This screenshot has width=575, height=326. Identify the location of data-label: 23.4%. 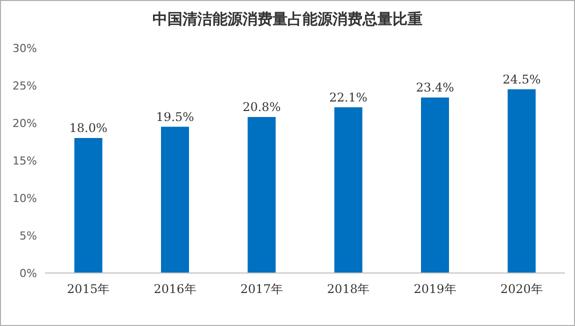
(435, 87).